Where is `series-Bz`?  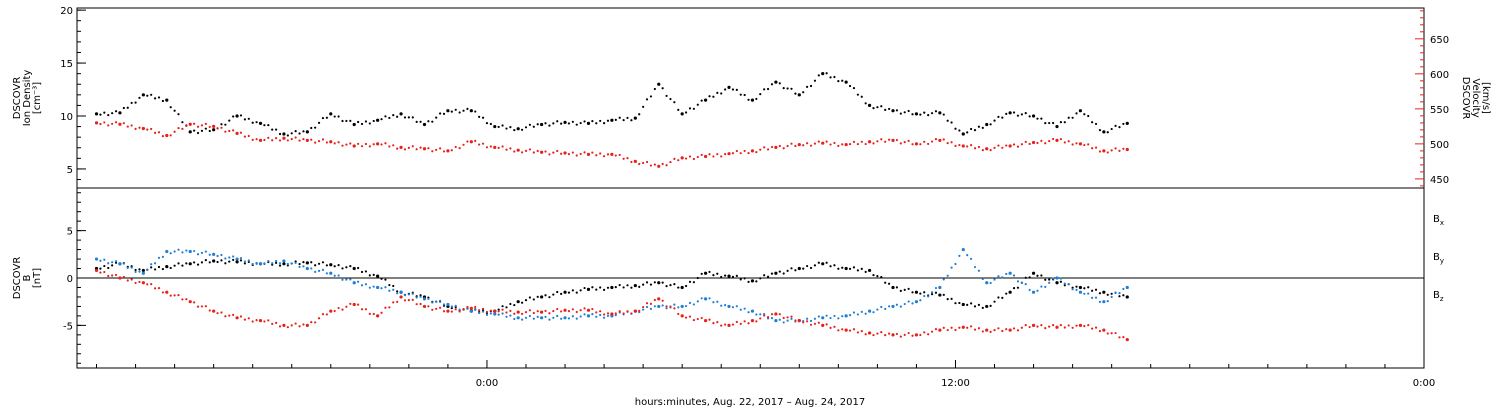 series-Bz is located at coordinates (611, 305).